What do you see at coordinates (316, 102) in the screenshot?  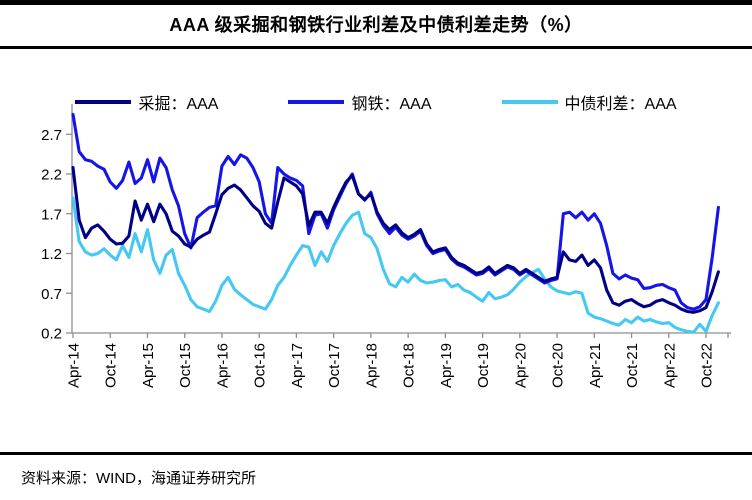 I see `legend-swatch-gangtie-aaa` at bounding box center [316, 102].